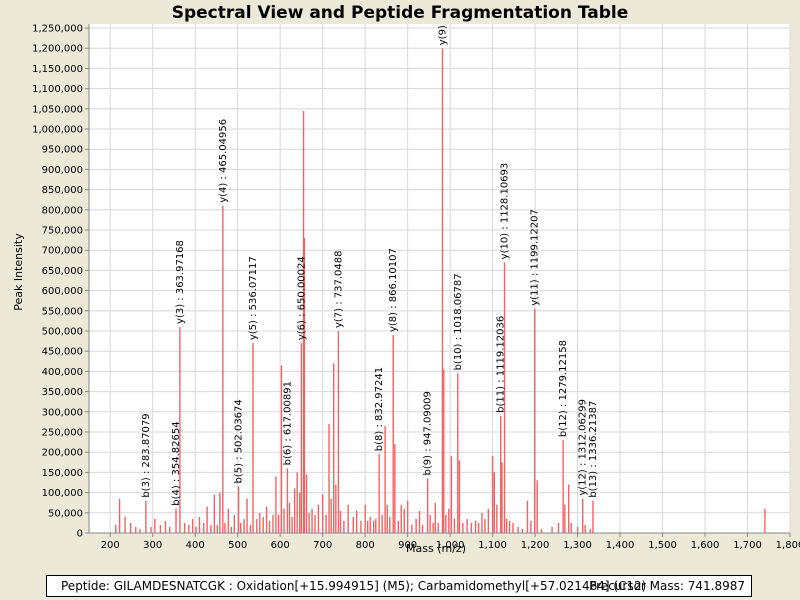  I want to click on x-tick-label: 1,500, so click(662, 545).